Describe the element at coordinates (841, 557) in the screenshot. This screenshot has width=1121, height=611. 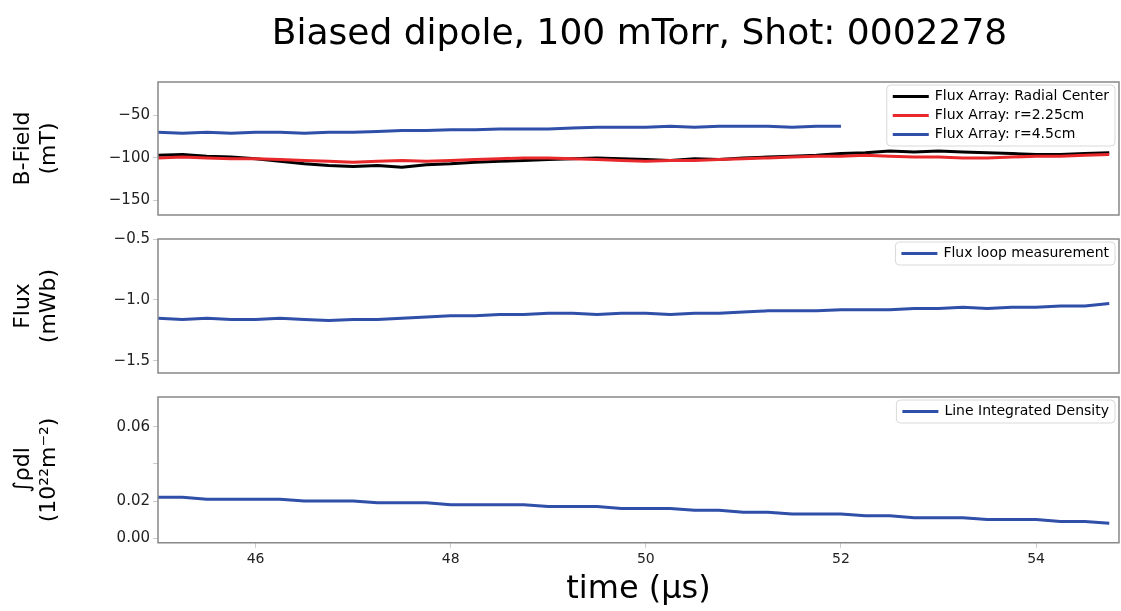
I see `x-tick-label: 52` at that location.